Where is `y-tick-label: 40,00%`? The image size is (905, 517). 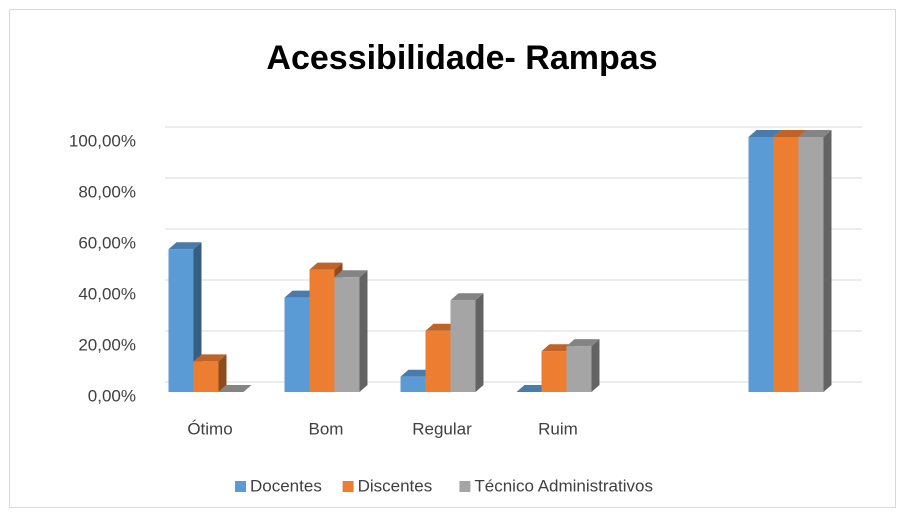
y-tick-label: 40,00% is located at coordinates (107, 293).